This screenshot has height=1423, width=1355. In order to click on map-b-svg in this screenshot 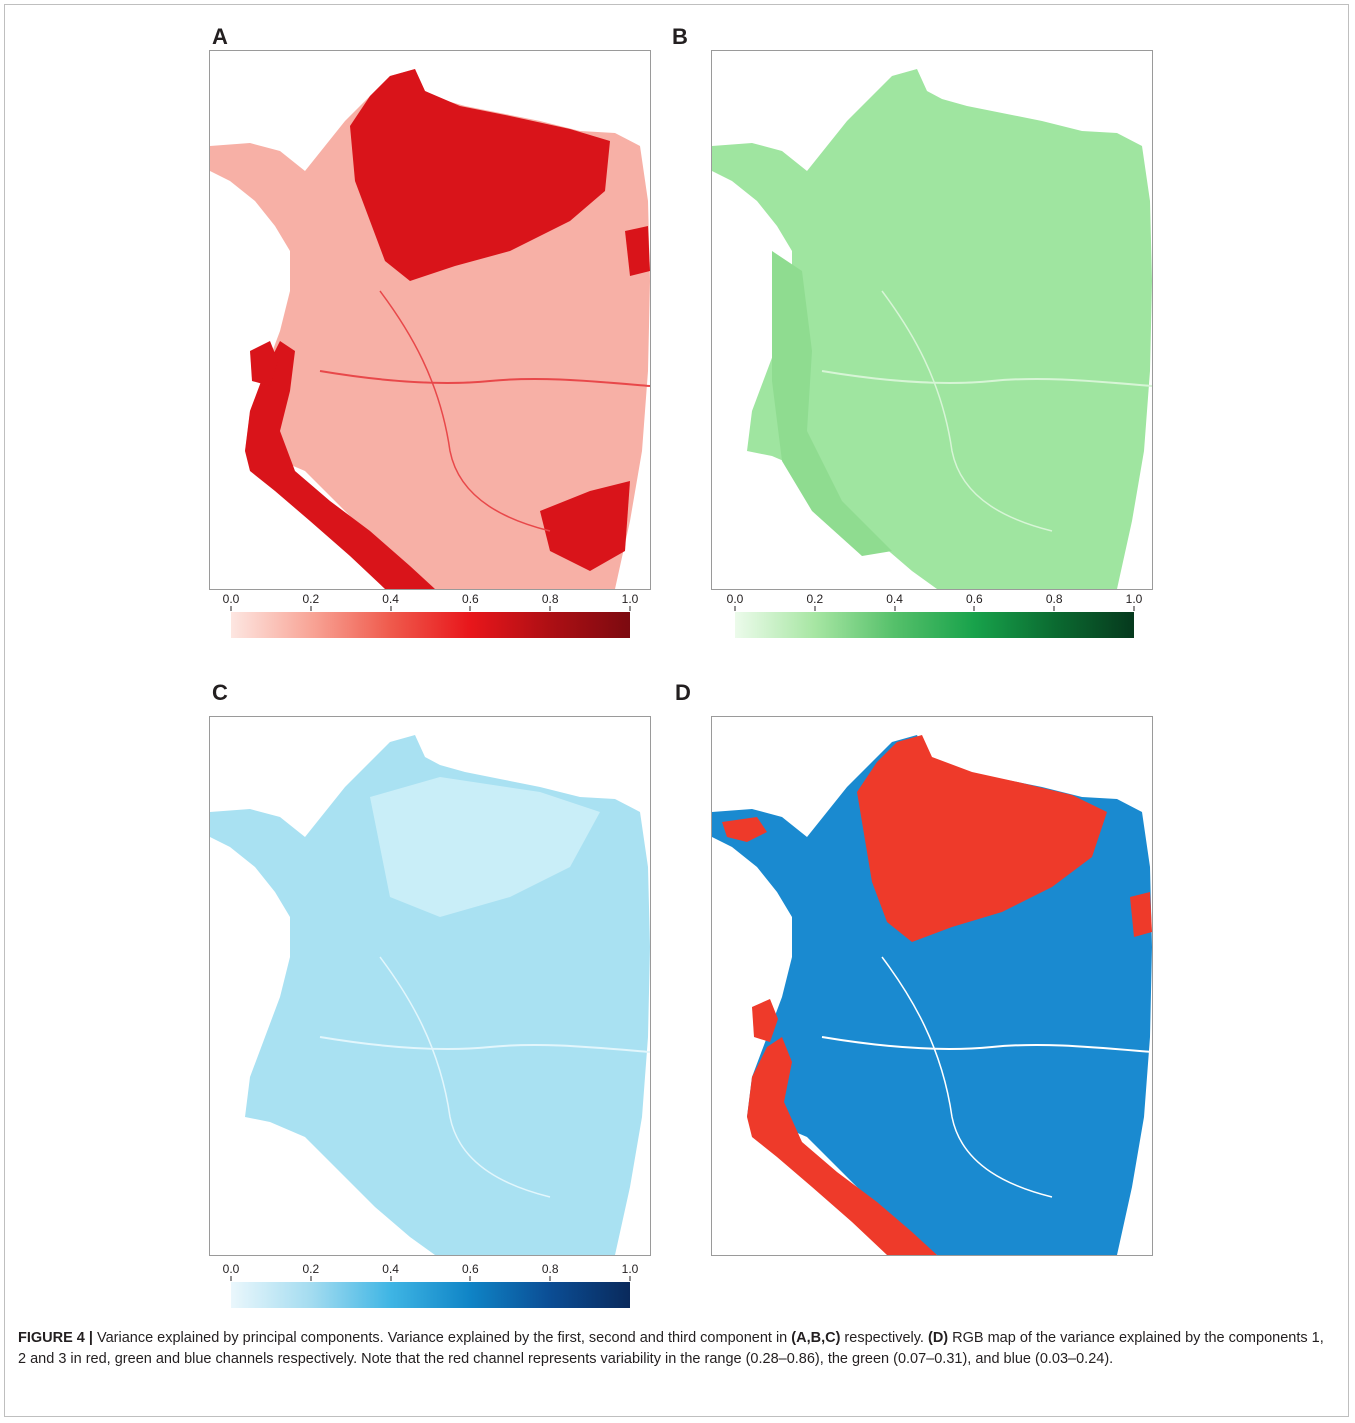, I will do `click(932, 329)`.